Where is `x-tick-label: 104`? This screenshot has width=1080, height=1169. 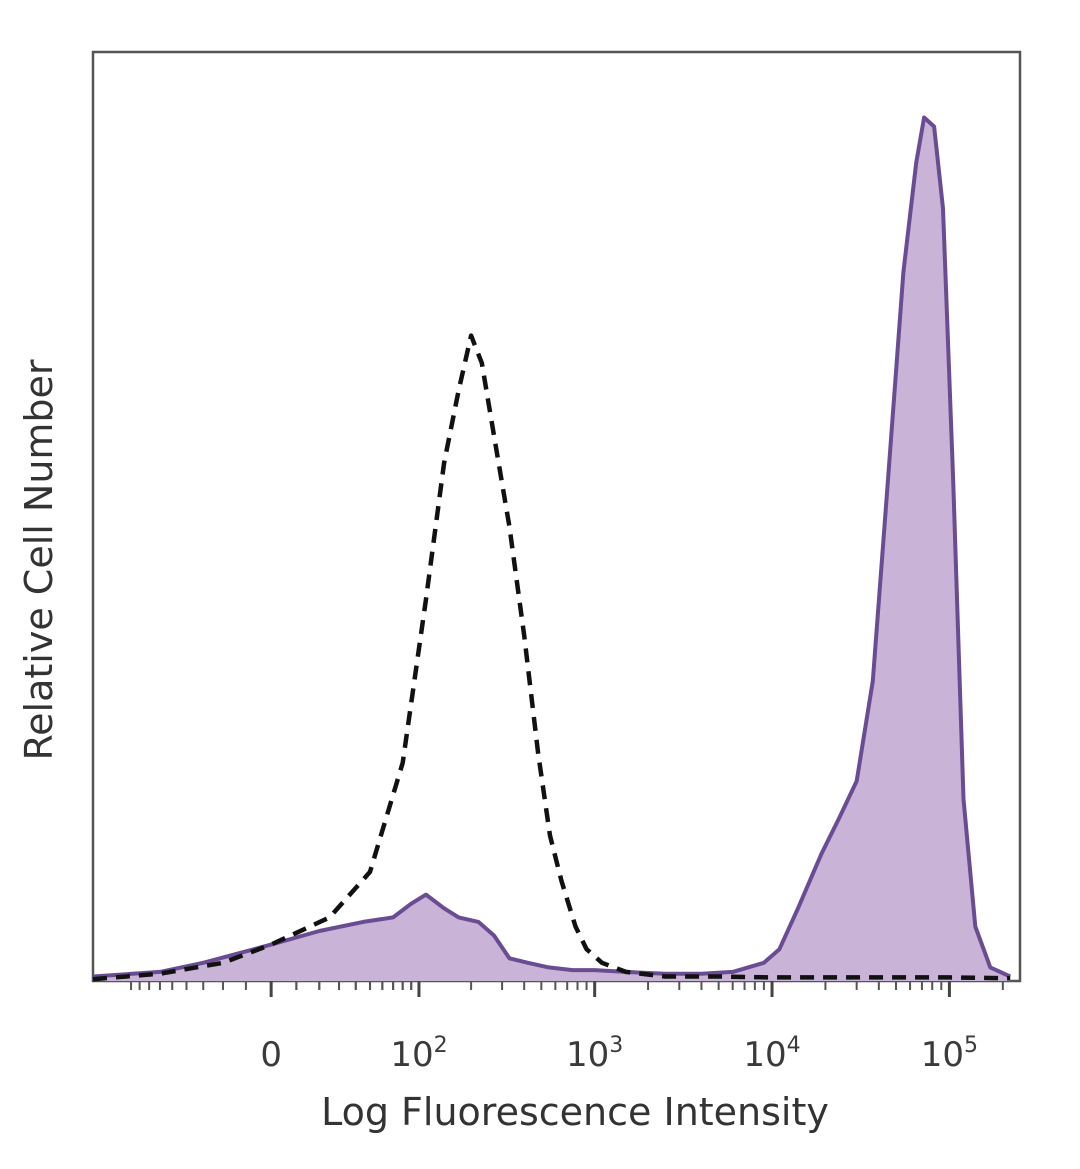
x-tick-label: 104 is located at coordinates (771, 1054).